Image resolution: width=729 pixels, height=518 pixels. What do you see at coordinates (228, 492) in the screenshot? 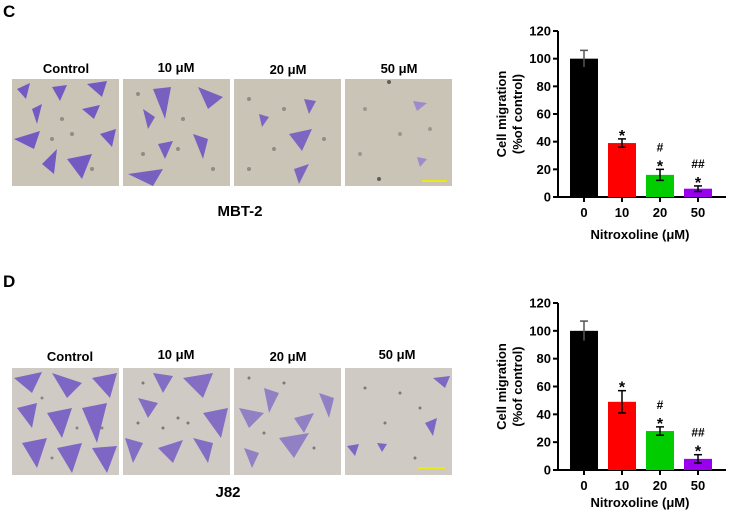
I see `cell-line-label-j82: J82` at bounding box center [228, 492].